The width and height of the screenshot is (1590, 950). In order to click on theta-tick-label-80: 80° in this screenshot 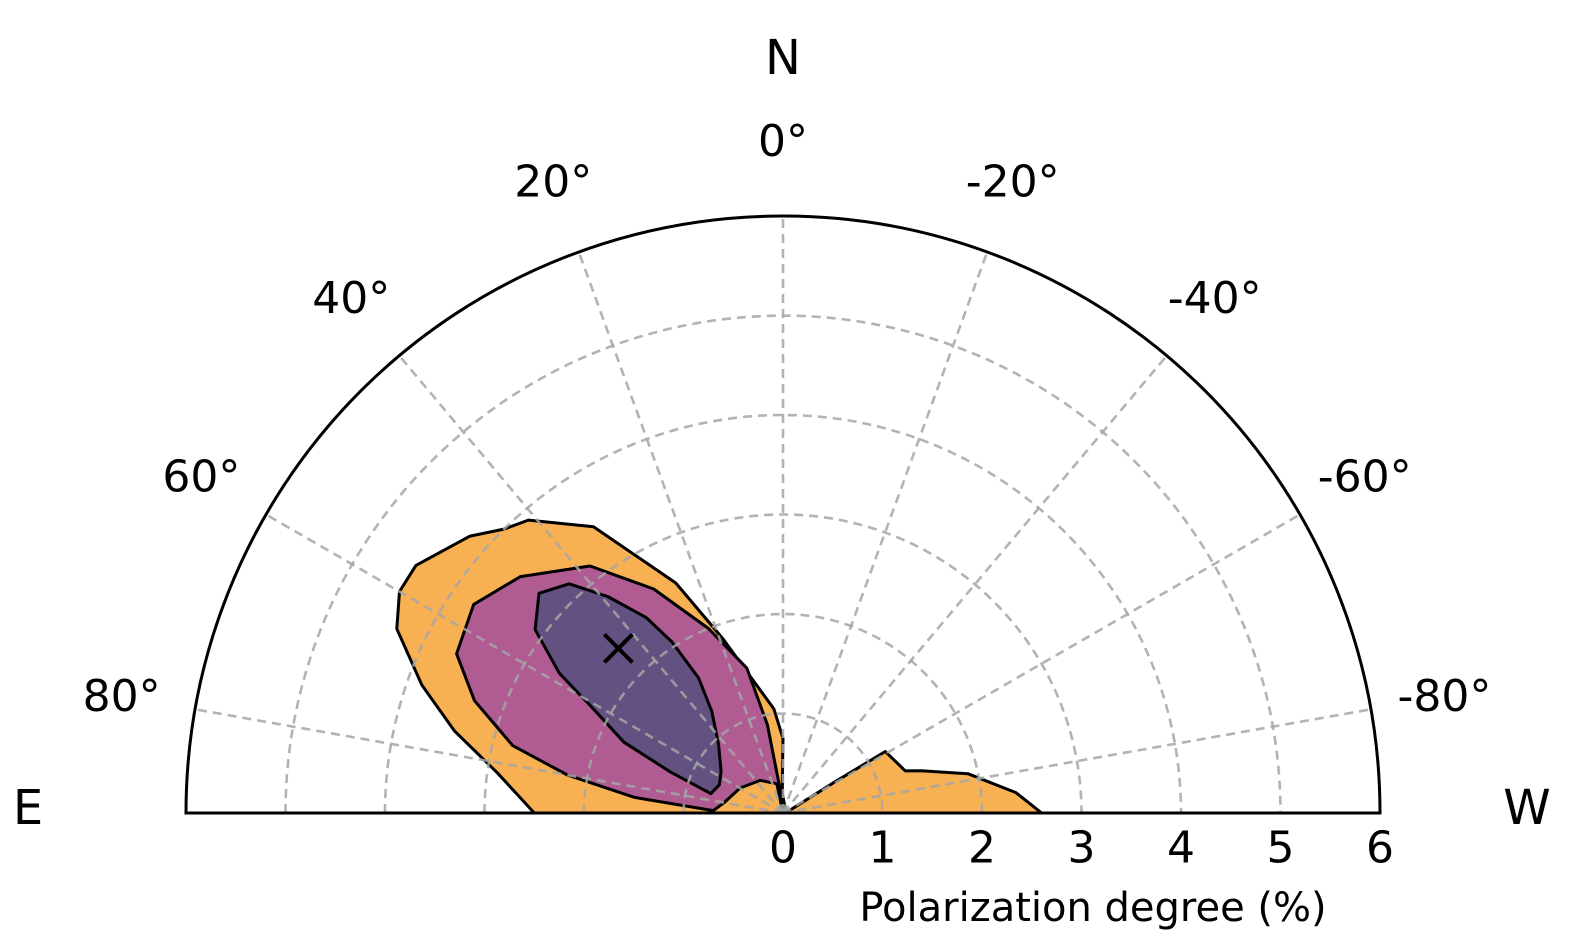, I will do `click(122, 696)`.